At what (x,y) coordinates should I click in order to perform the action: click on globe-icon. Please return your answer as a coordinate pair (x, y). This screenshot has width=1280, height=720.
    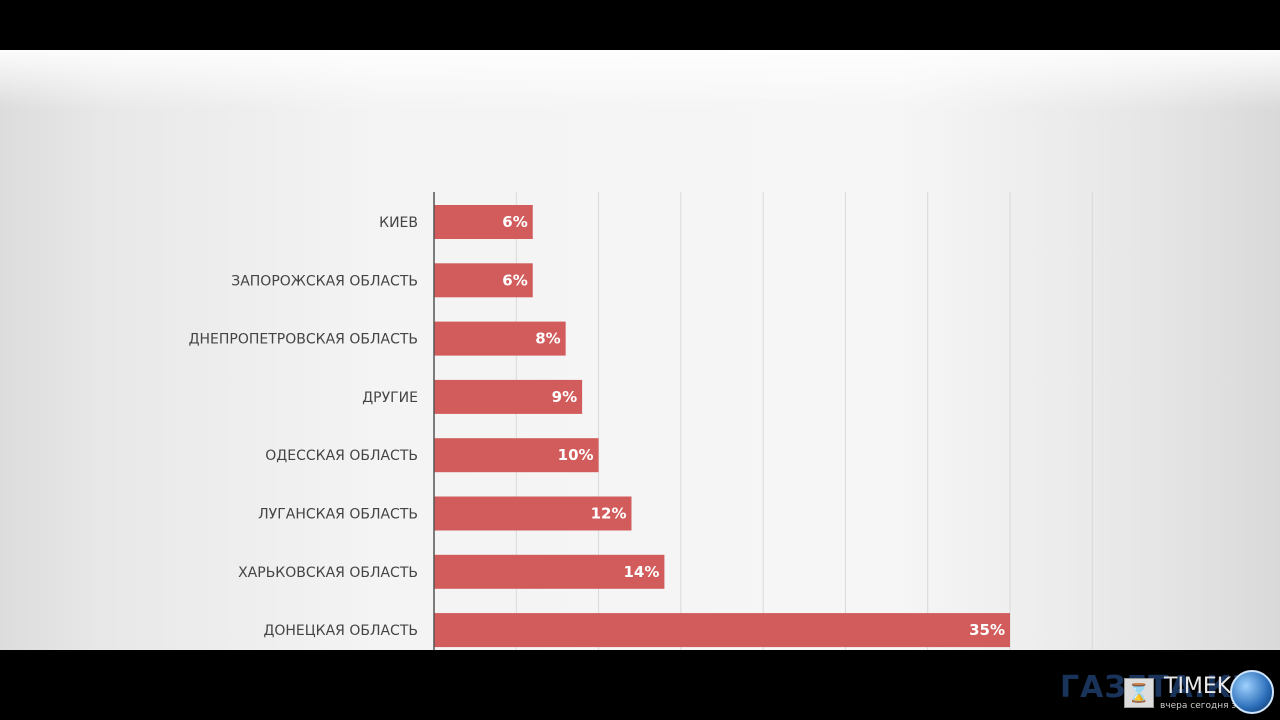
    Looking at the image, I should click on (1252, 692).